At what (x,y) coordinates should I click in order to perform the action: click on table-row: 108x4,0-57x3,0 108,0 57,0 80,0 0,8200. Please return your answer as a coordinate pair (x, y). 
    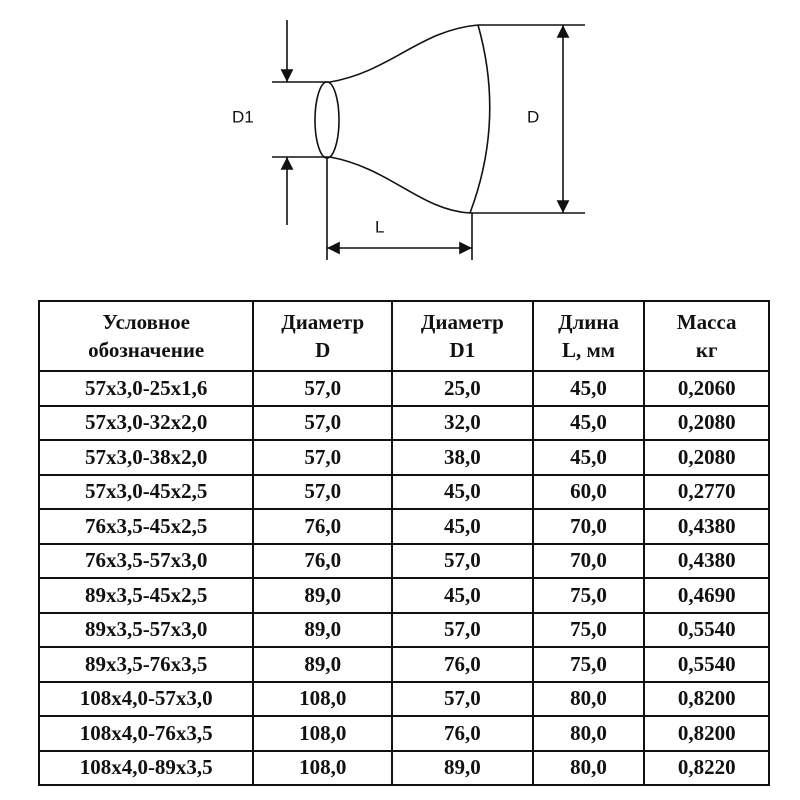
    Looking at the image, I should click on (403, 698).